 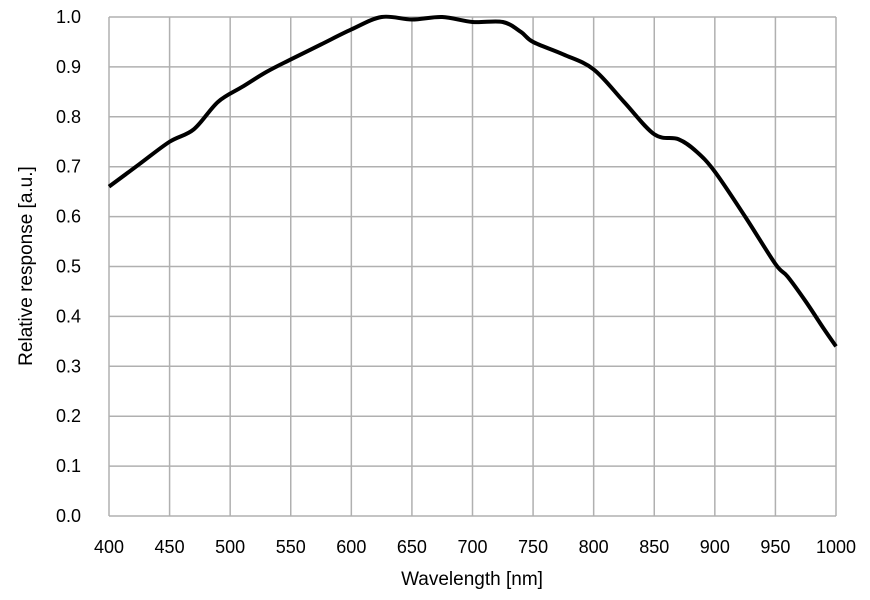 I want to click on x-tick-label: 850, so click(x=654, y=547).